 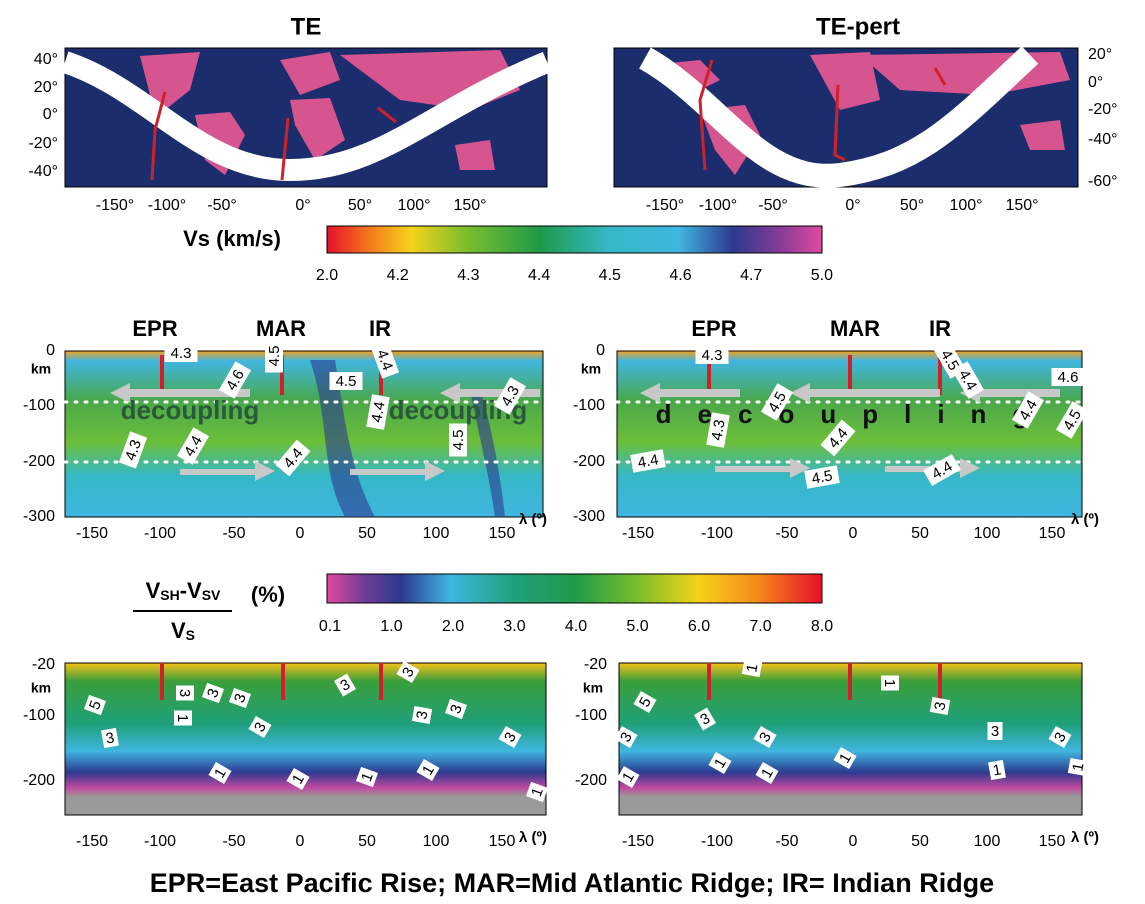 What do you see at coordinates (838, 117) in the screenshot?
I see `great-circle-band` at bounding box center [838, 117].